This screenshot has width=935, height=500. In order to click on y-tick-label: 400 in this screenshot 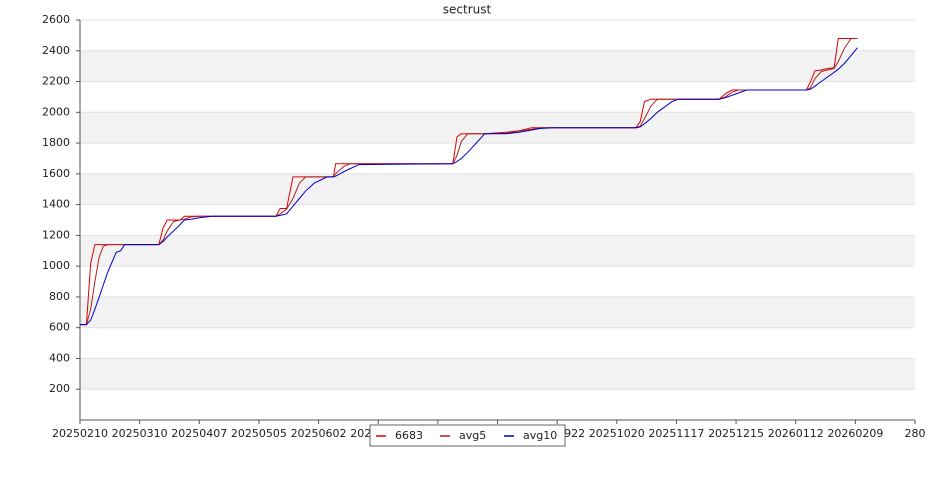, I will do `click(59, 357)`.